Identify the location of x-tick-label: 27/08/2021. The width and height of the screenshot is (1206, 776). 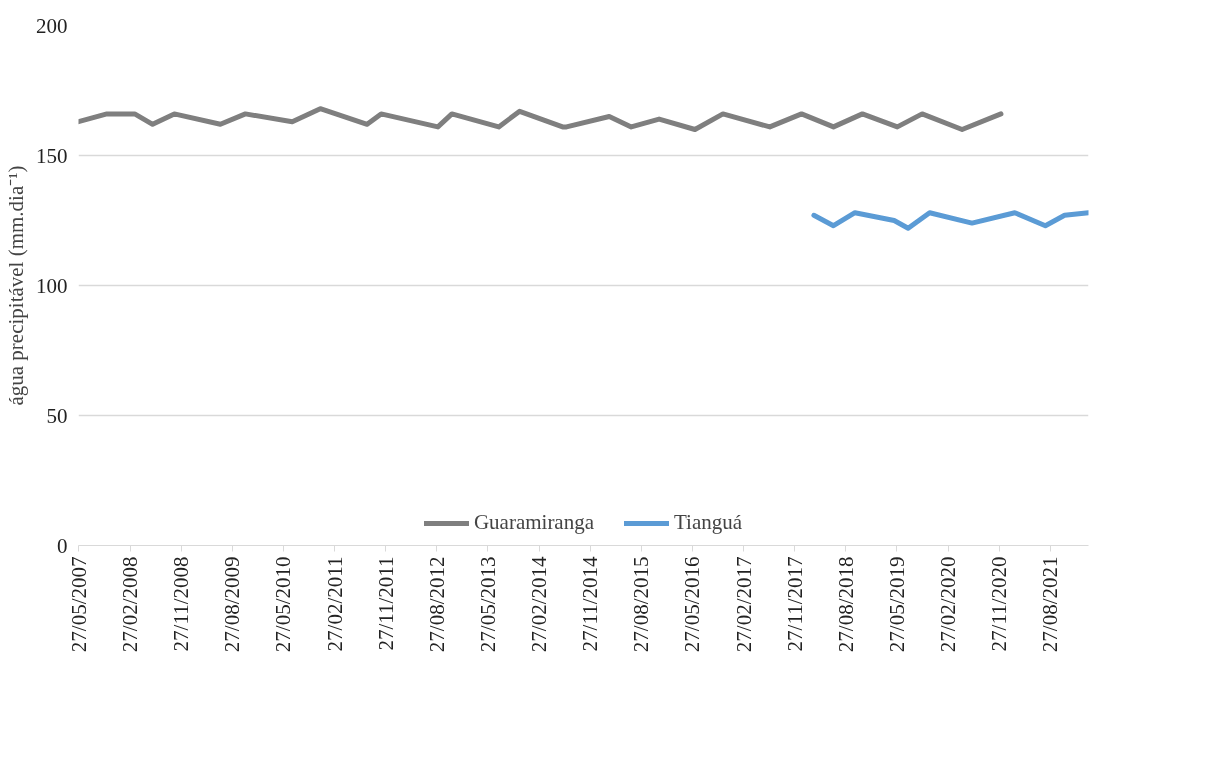
(1050, 604).